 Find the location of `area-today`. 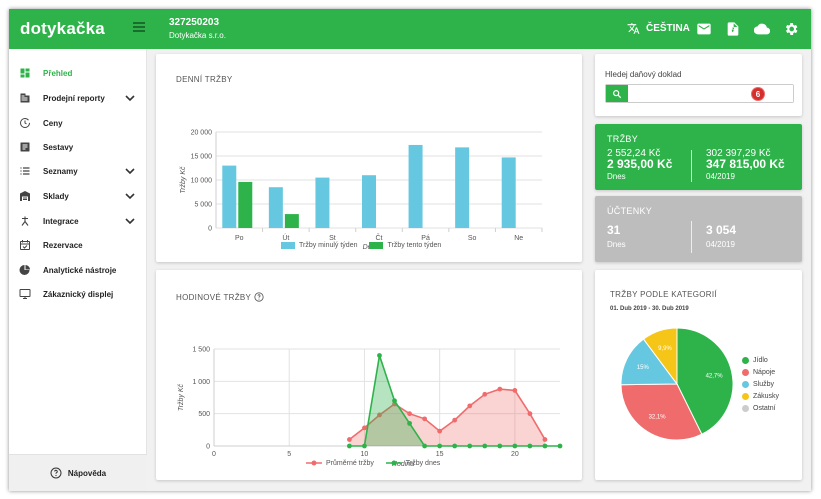

area-today is located at coordinates (454, 400).